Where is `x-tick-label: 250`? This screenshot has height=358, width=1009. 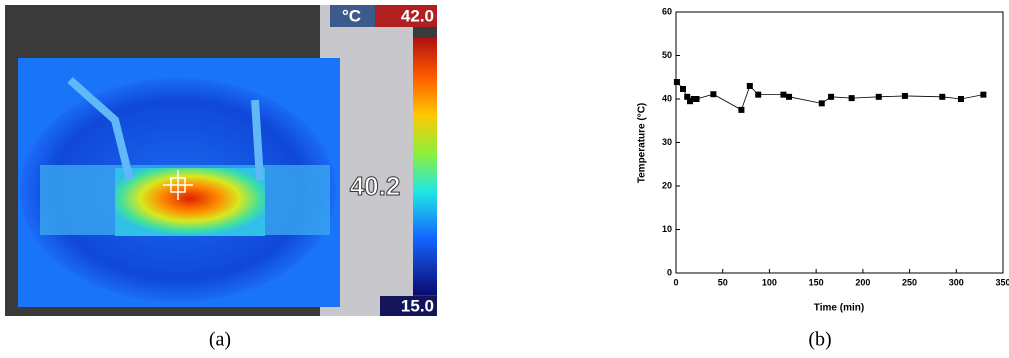
x-tick-label: 250 is located at coordinates (909, 282).